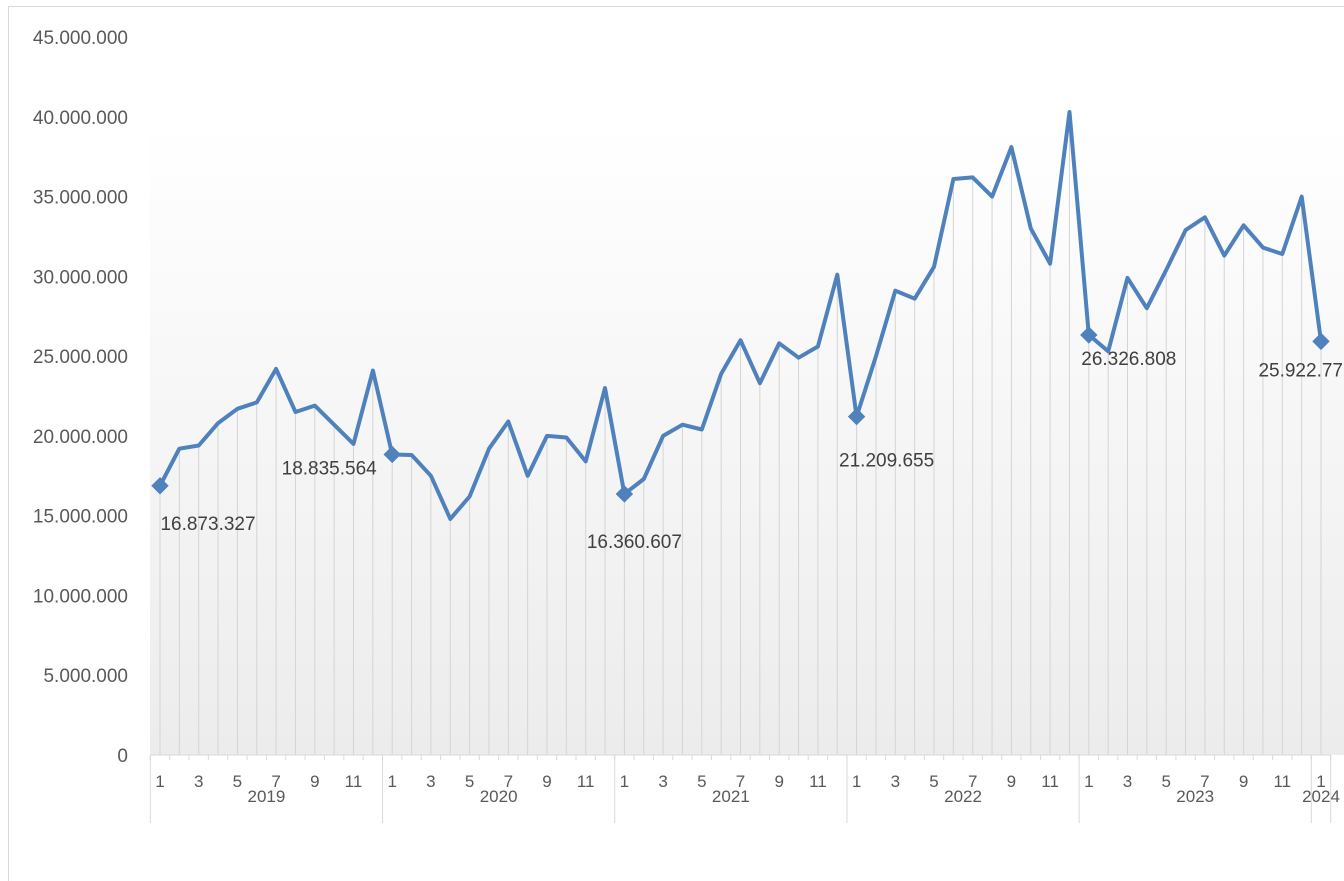 Image resolution: width=1344 pixels, height=881 pixels. I want to click on y-tick-label: 30.000.000, so click(80, 277).